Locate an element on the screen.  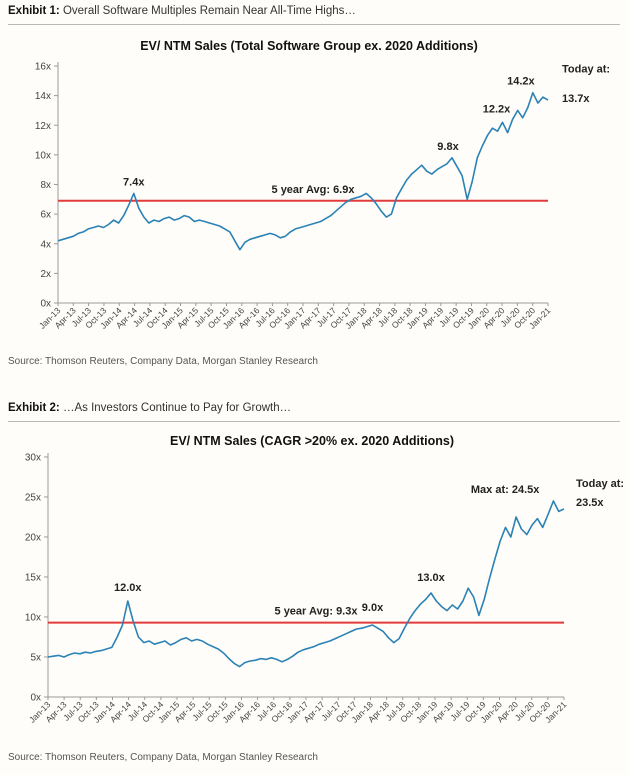
y-tick-label: 5x is located at coordinates (35, 658).